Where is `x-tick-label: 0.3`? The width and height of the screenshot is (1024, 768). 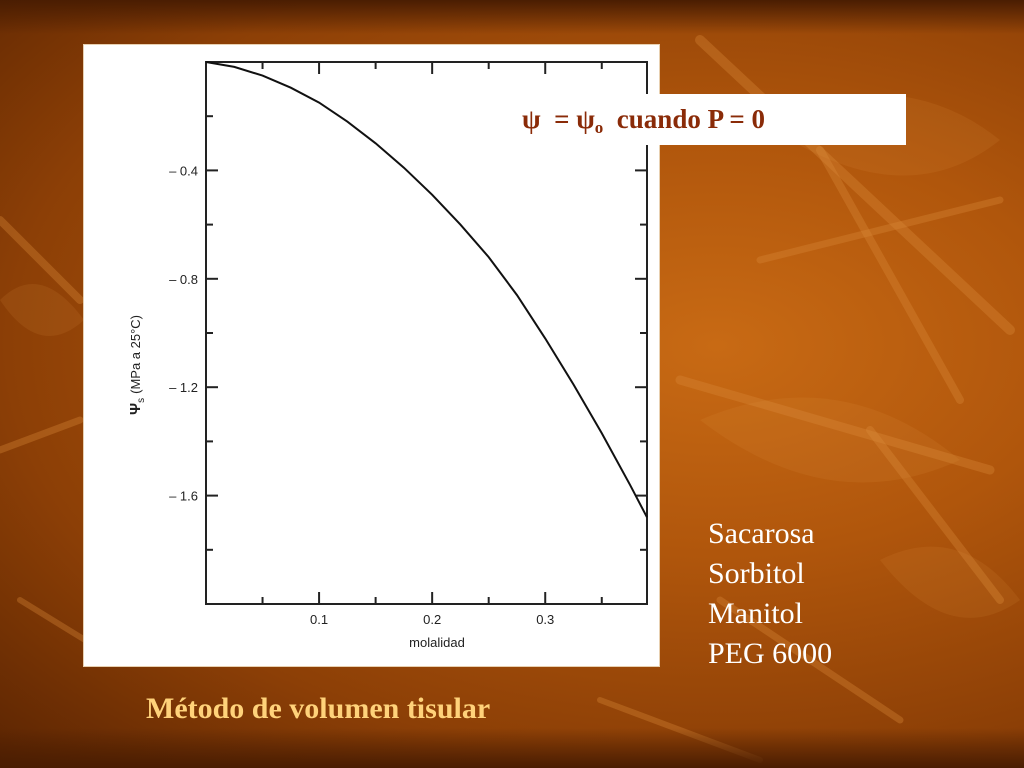
x-tick-label: 0.3 is located at coordinates (545, 619).